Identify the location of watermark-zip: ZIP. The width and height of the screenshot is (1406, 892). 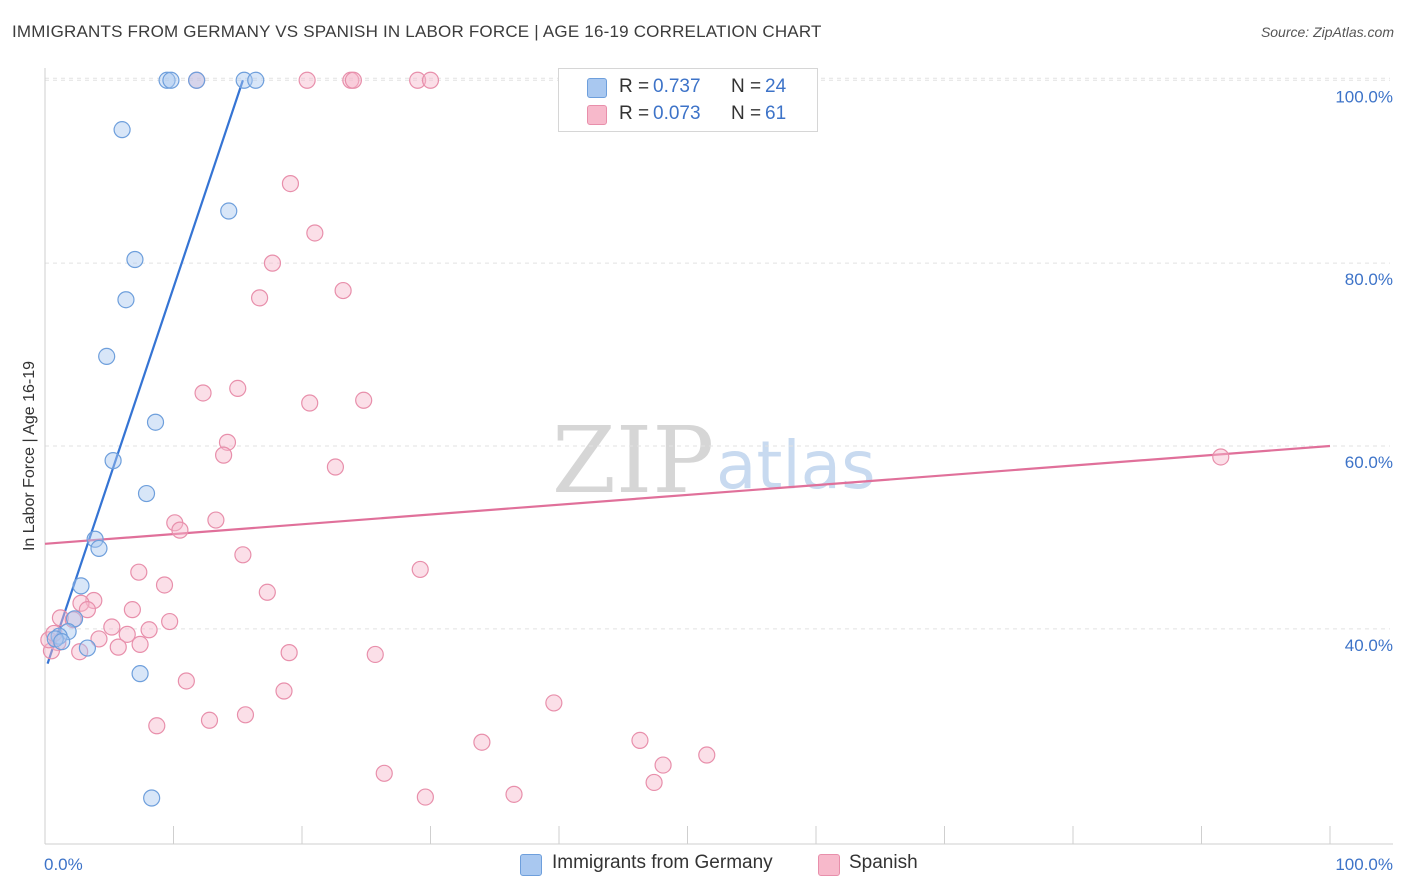
(633, 460).